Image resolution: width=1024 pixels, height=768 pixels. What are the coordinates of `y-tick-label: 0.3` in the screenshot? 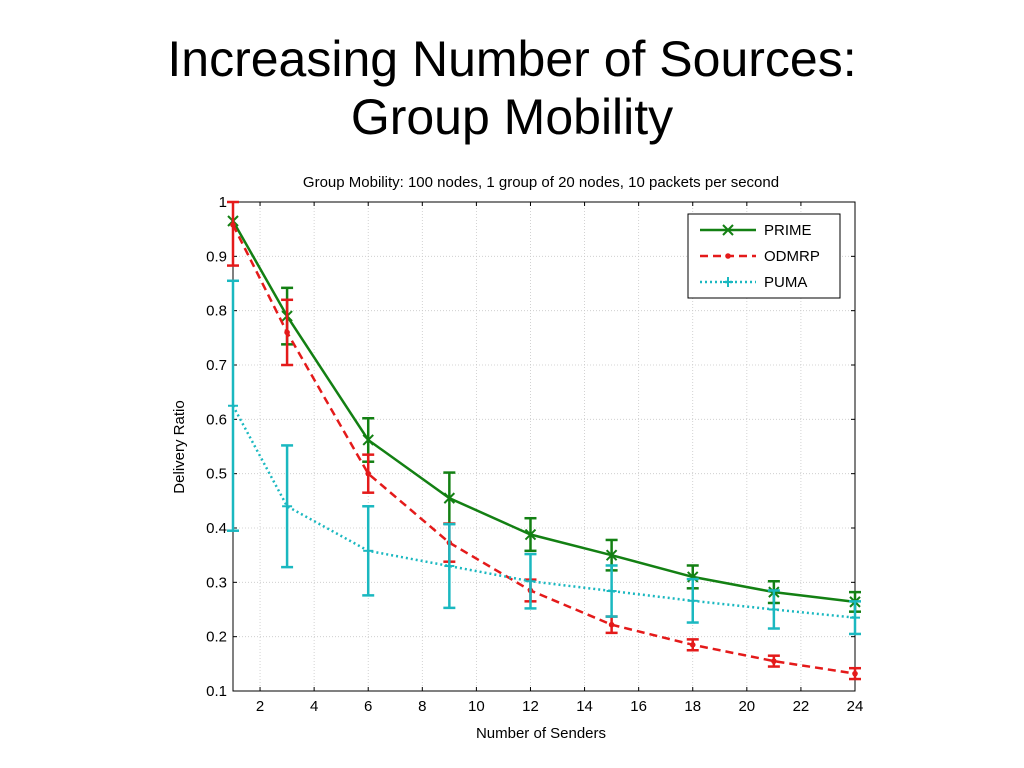 It's located at (216, 582).